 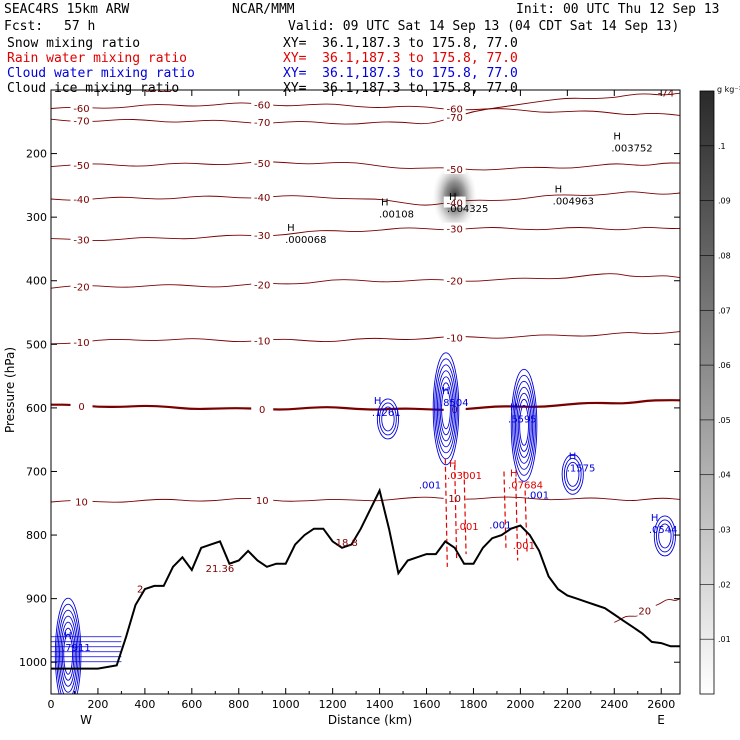 I want to click on colorbar-unit: g kg⁻¹, so click(x=728, y=89).